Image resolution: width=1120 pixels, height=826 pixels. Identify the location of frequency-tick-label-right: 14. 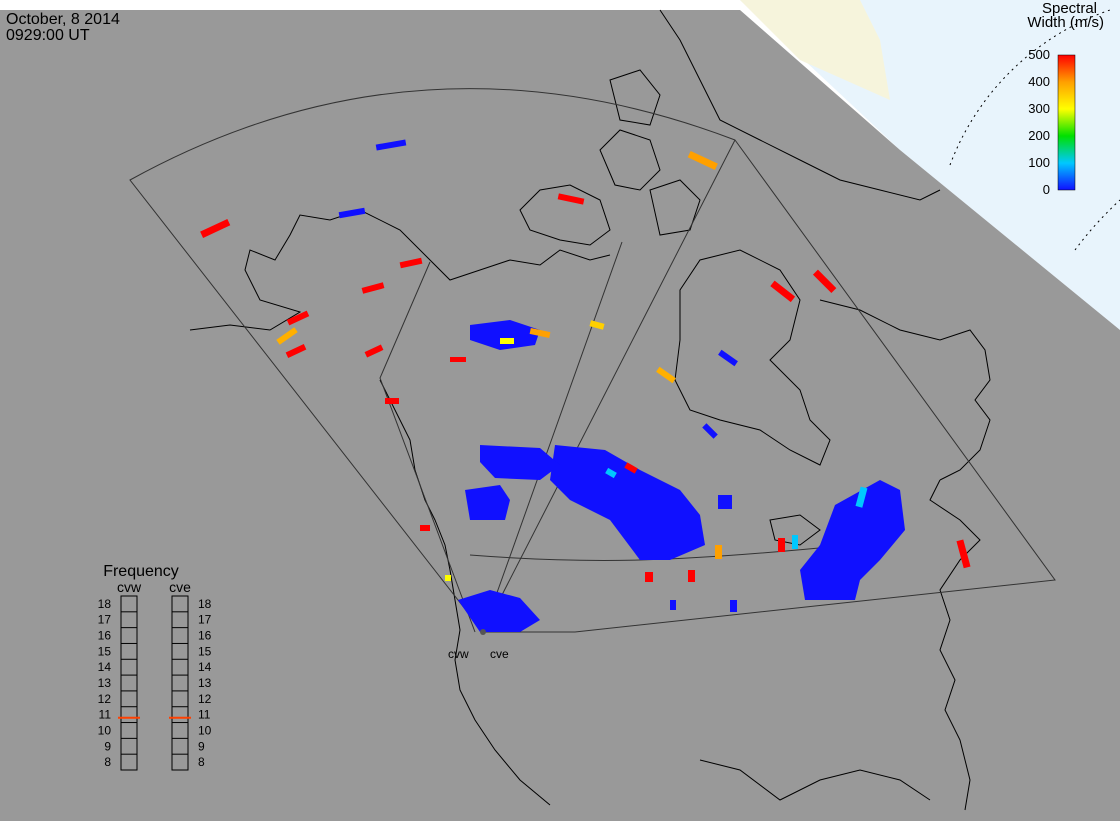
(205, 667).